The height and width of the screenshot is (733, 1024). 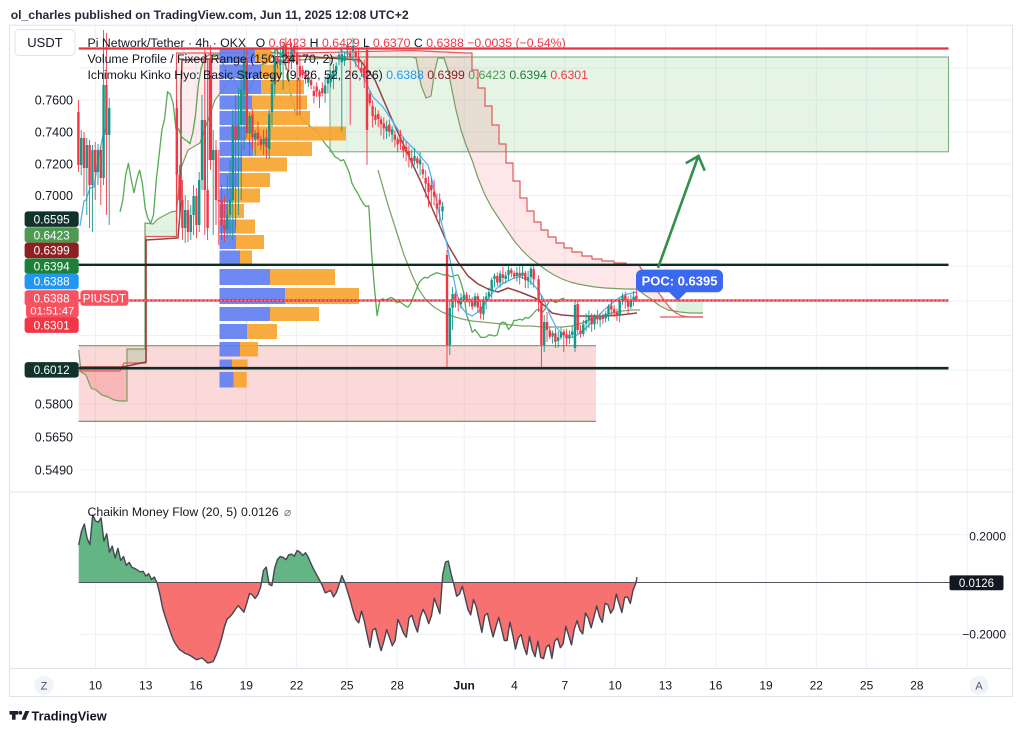 I want to click on svg-text: 0.5650, so click(x=54, y=438).